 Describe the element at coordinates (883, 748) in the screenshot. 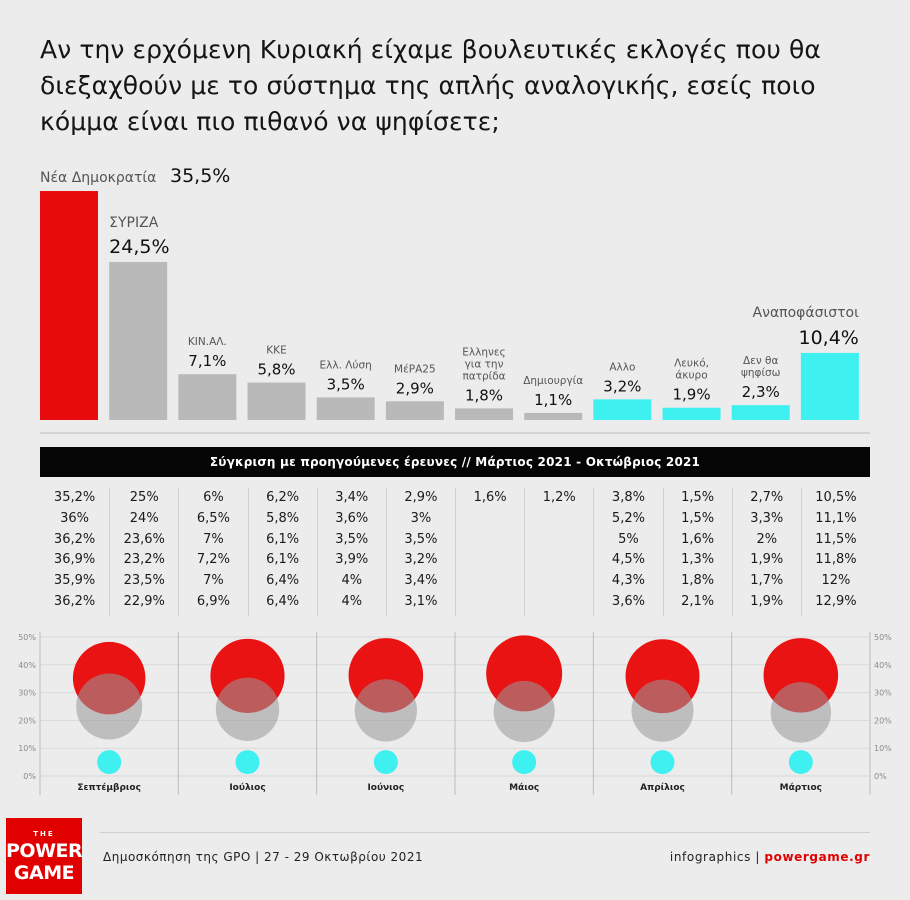

I see `y-tick-label-right: 10%` at that location.